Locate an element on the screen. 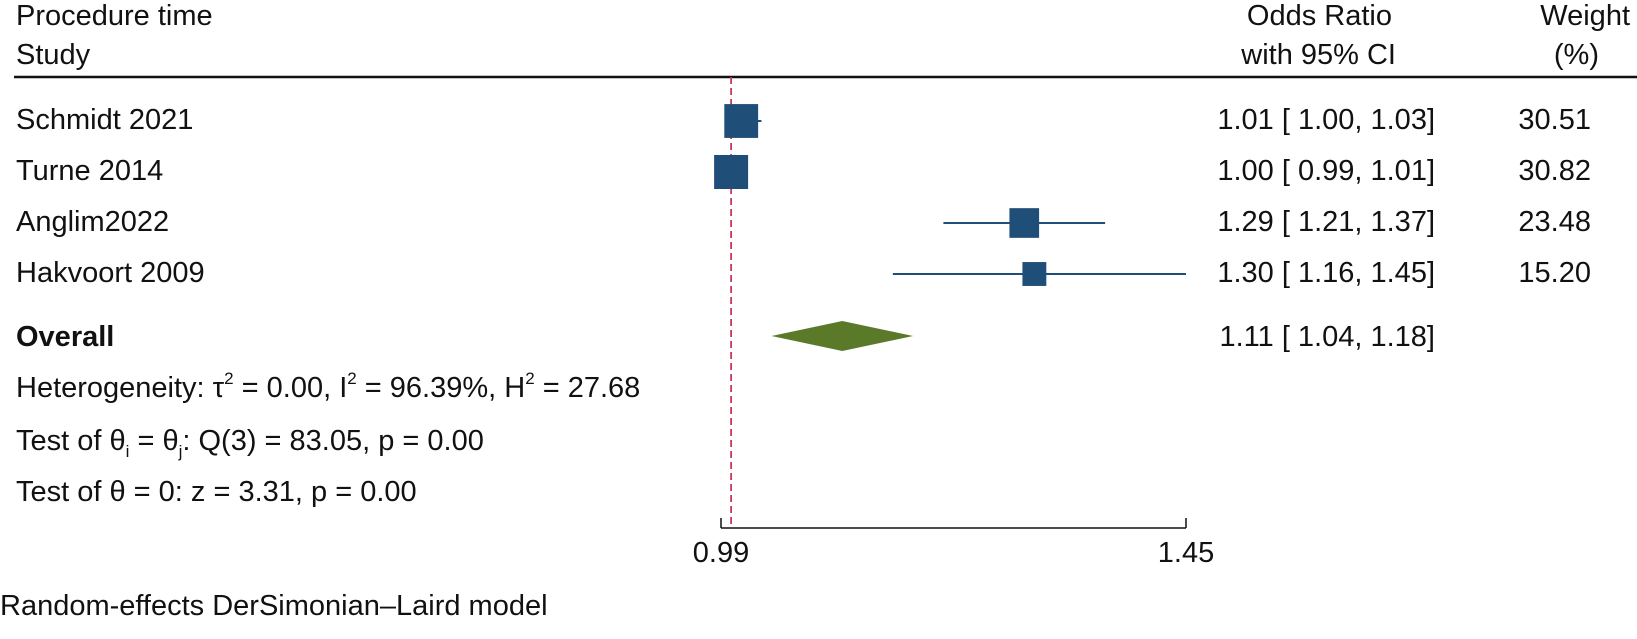  study-name-4: Hakvoort 2009 is located at coordinates (110, 273).